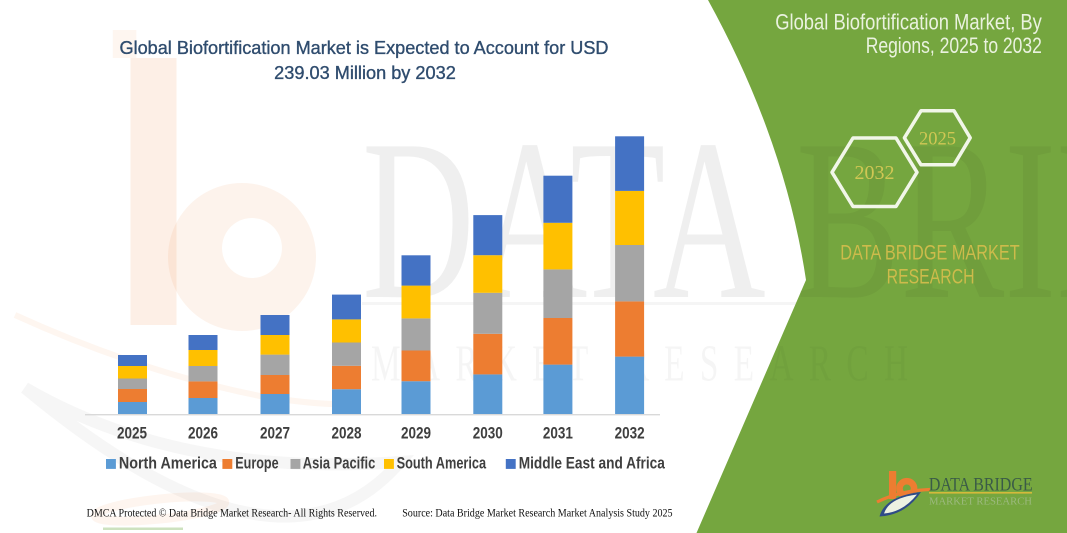  I want to click on svg-text: Regions, 2025 to 2032, so click(954, 45).